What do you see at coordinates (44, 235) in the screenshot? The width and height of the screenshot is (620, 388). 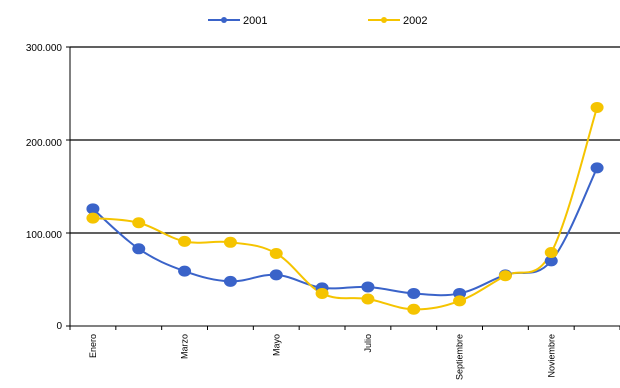 I see `y-tick-label: 100.000` at bounding box center [44, 235].